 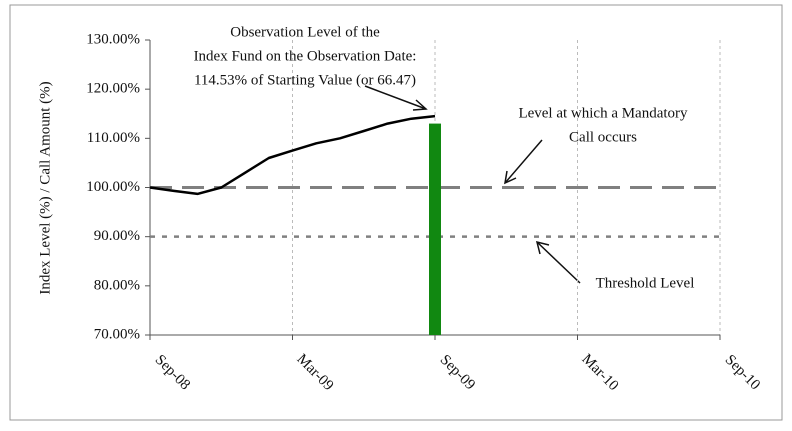 What do you see at coordinates (305, 32) in the screenshot?
I see `annotation: Observation Level of the` at bounding box center [305, 32].